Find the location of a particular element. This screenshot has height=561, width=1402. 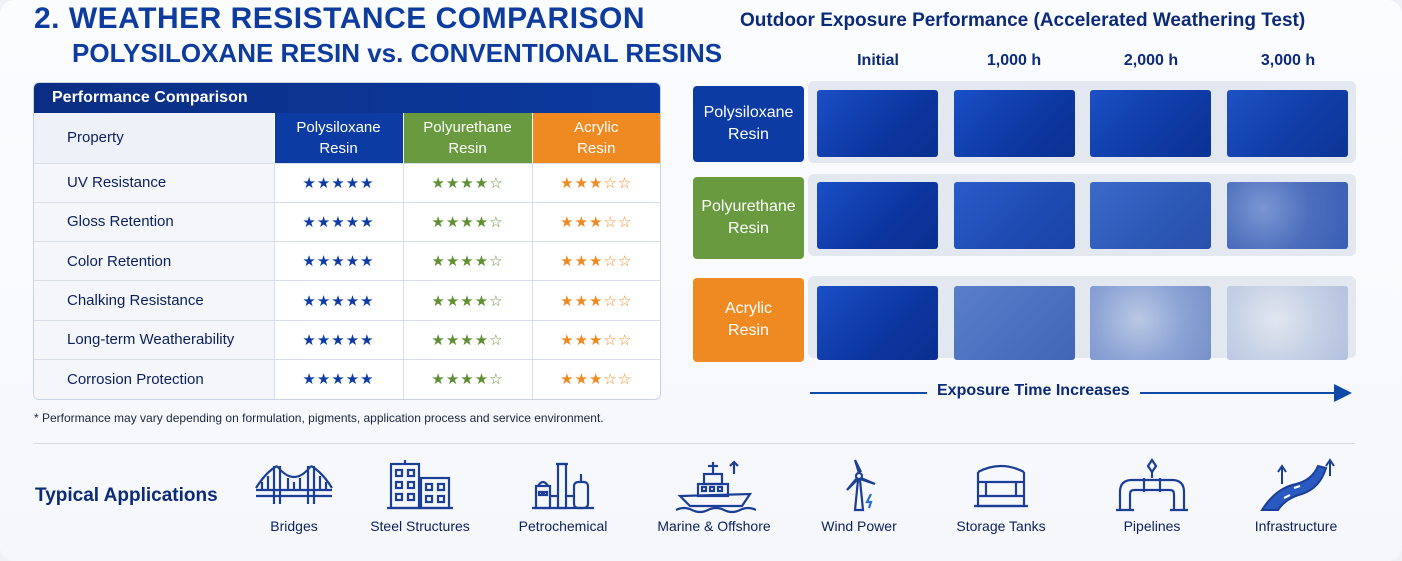

time-header-3000h: 3,000 h is located at coordinates (1288, 60).